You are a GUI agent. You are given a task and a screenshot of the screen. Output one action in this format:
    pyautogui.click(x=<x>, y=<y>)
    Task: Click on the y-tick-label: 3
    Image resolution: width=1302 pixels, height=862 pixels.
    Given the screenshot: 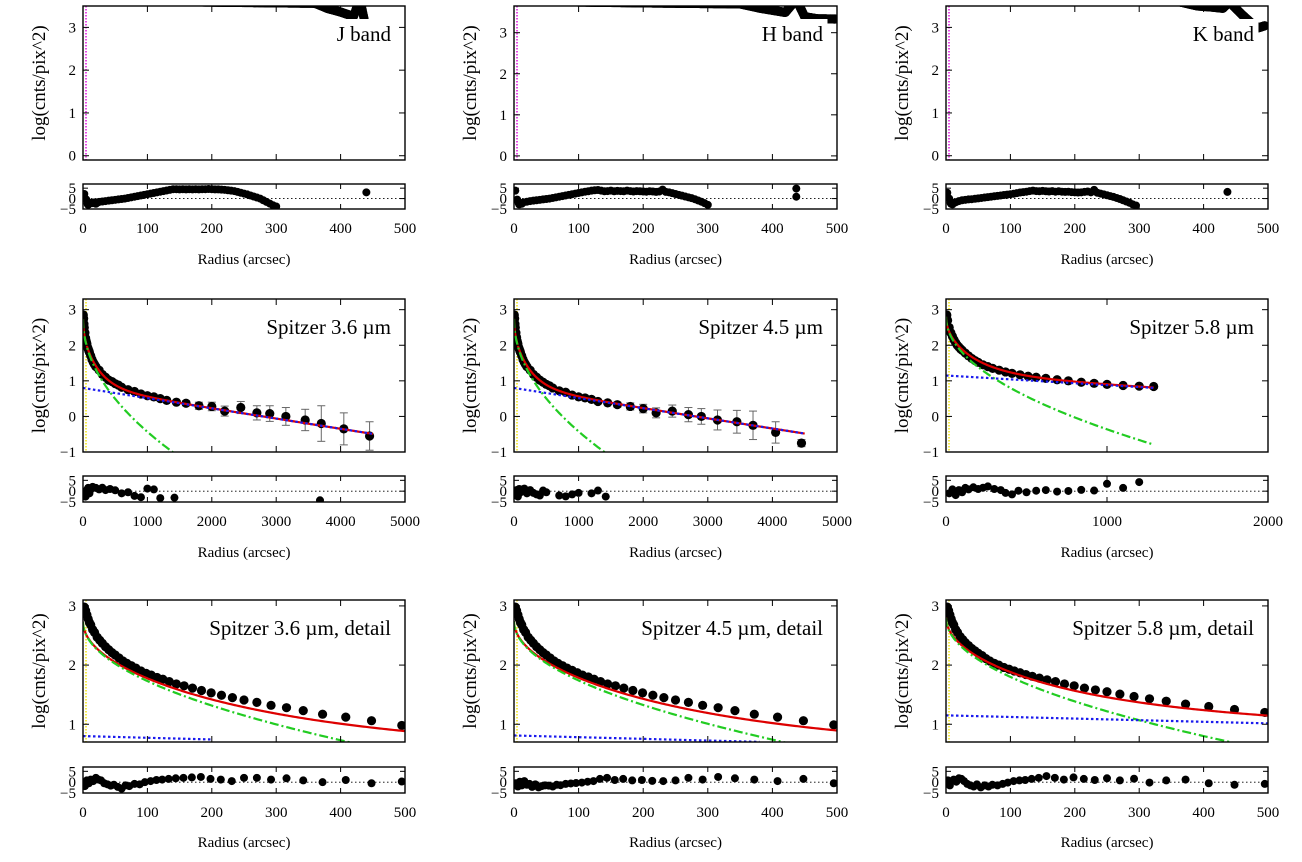 What is the action you would take?
    pyautogui.click(x=73, y=607)
    